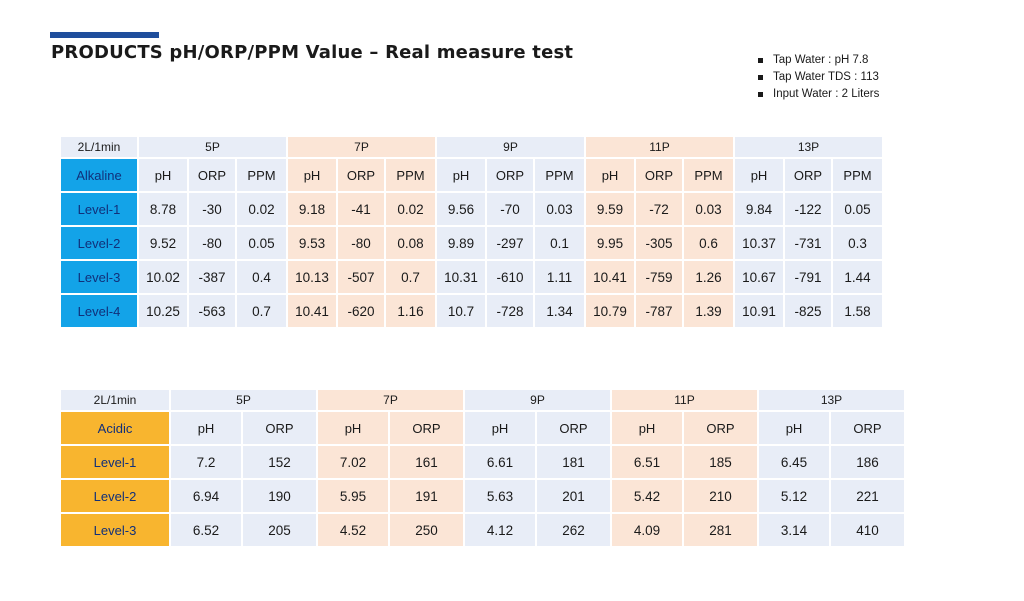 The height and width of the screenshot is (601, 1024). I want to click on note-item: Tap Water : pH 7.8, so click(818, 60).